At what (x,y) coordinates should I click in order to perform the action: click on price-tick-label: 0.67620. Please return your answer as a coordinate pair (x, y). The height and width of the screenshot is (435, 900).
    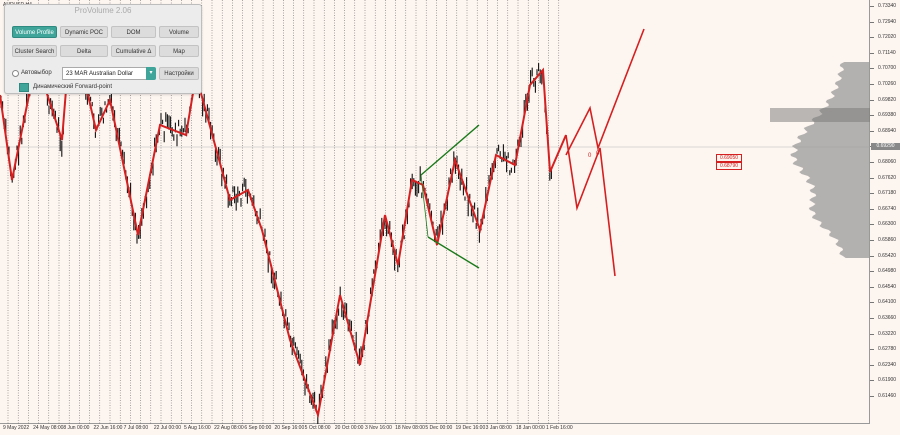
    Looking at the image, I should click on (887, 177).